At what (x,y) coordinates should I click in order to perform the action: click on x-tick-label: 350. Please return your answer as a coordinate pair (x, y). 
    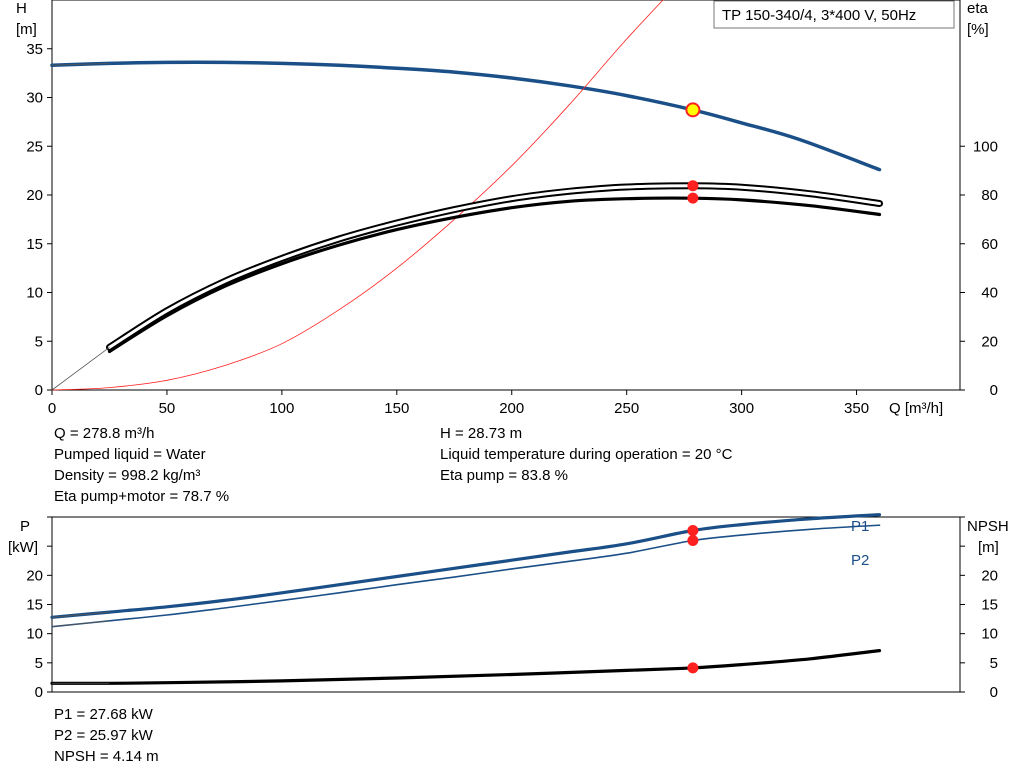
    Looking at the image, I should click on (856, 408).